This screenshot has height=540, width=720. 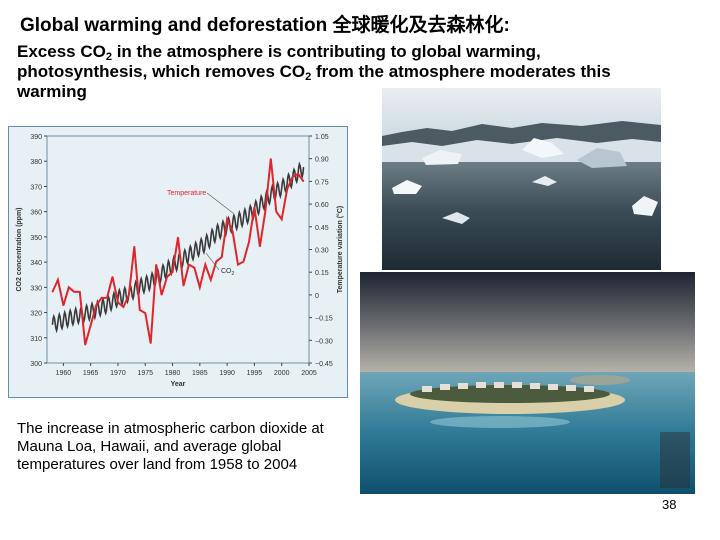 What do you see at coordinates (227, 373) in the screenshot?
I see `x-tick-label: 1990` at bounding box center [227, 373].